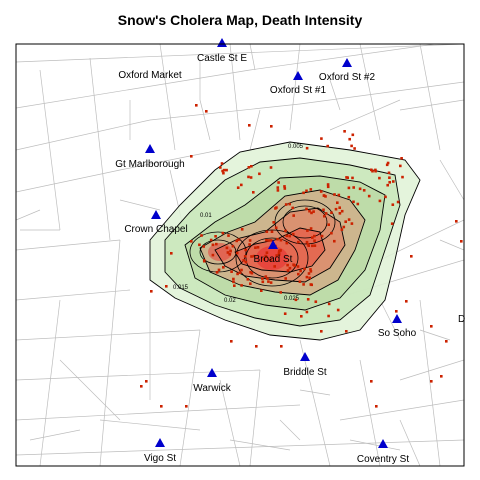 This screenshot has width=480, height=480. I want to click on pump-warwick: Warwick, so click(212, 381).